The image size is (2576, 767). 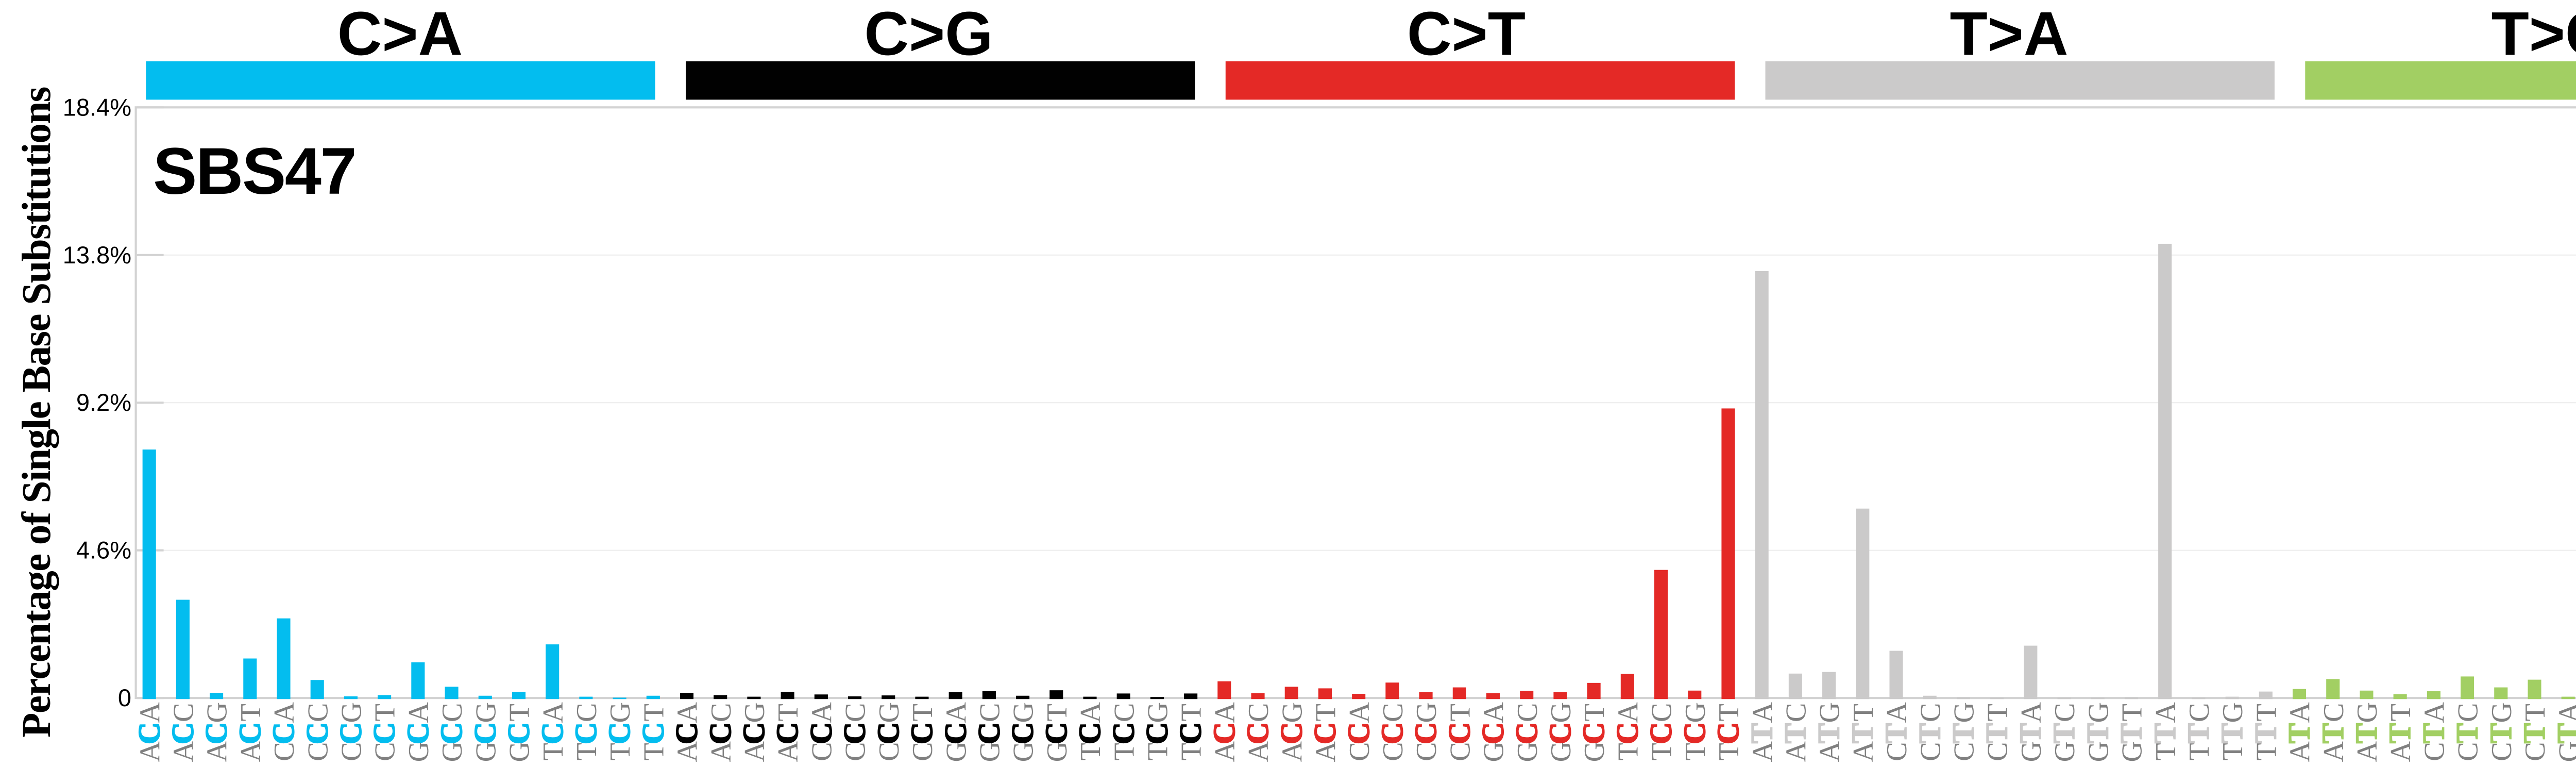 What do you see at coordinates (1466, 35) in the screenshot?
I see `svg-text: C>T` at bounding box center [1466, 35].